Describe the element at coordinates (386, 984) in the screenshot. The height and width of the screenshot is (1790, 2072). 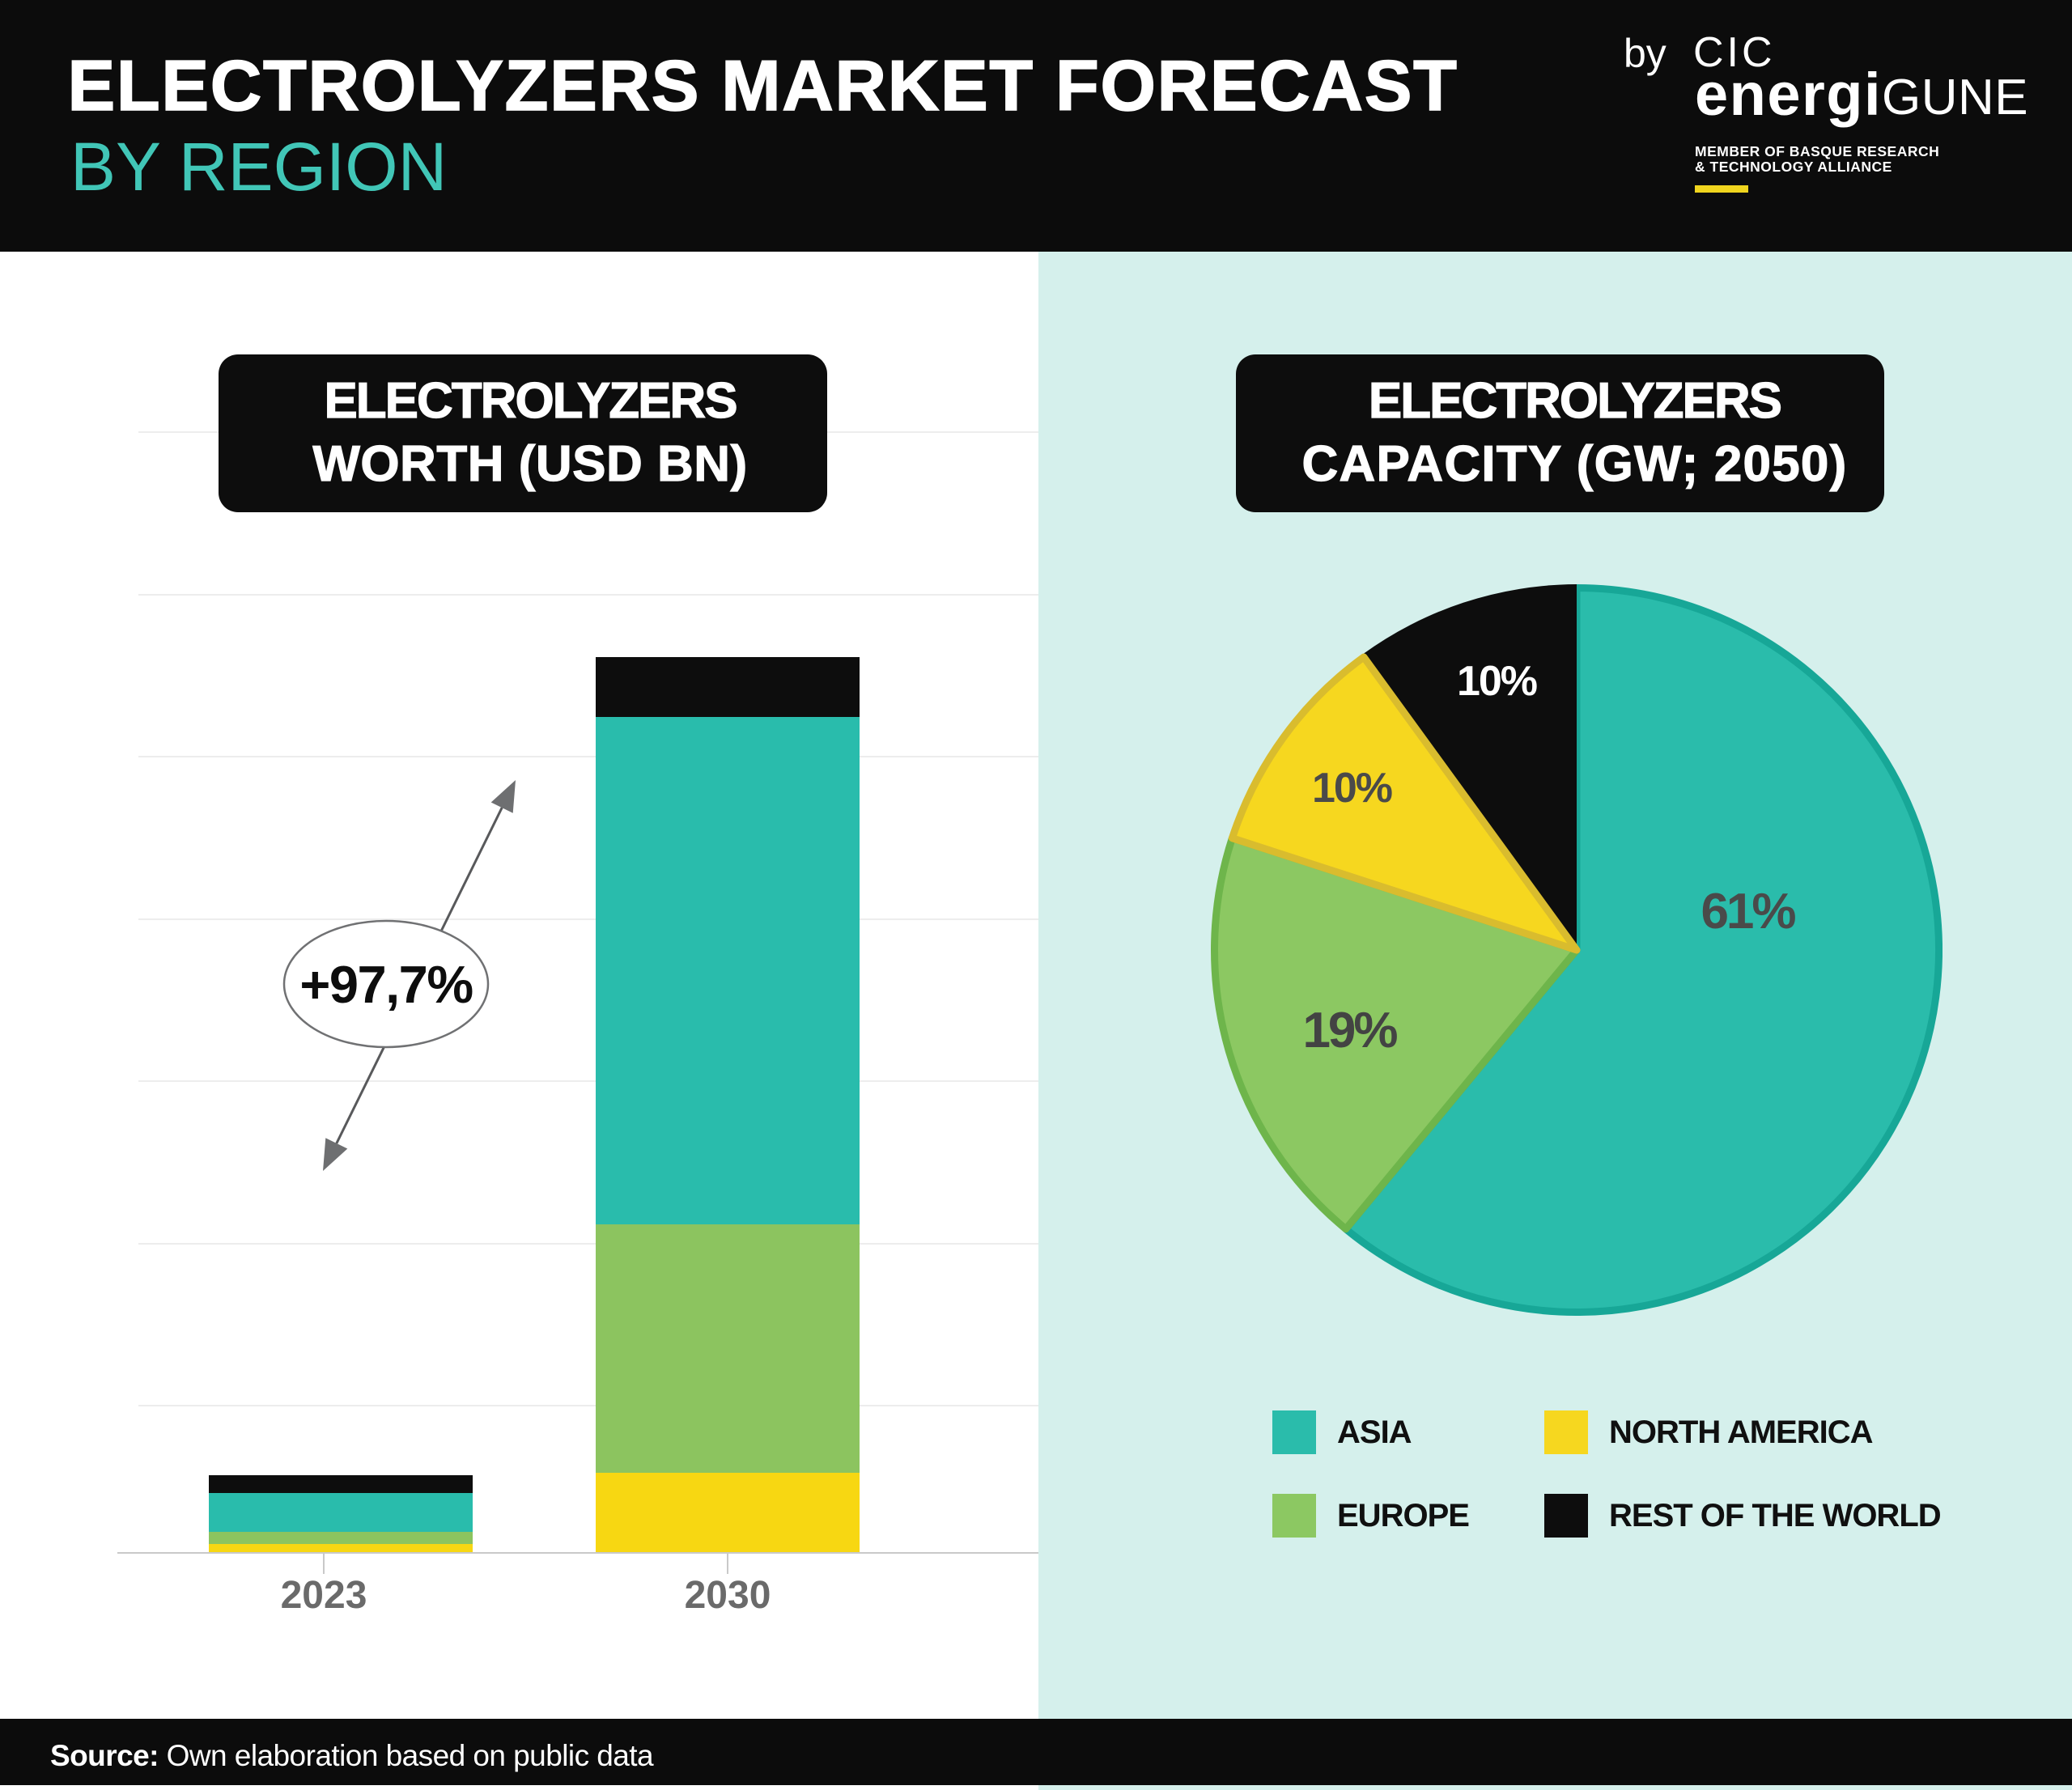
I see `svg-text: +97,7%` at that location.